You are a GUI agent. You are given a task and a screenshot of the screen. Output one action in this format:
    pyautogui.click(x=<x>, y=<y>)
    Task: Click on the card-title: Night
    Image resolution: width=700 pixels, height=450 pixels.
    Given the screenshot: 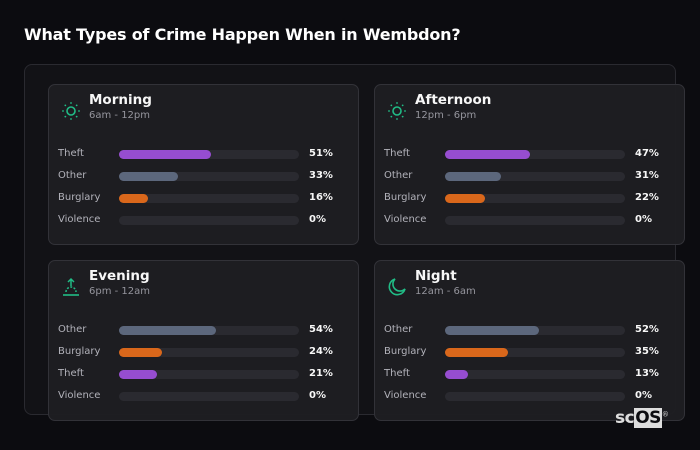 What is the action you would take?
    pyautogui.click(x=436, y=276)
    